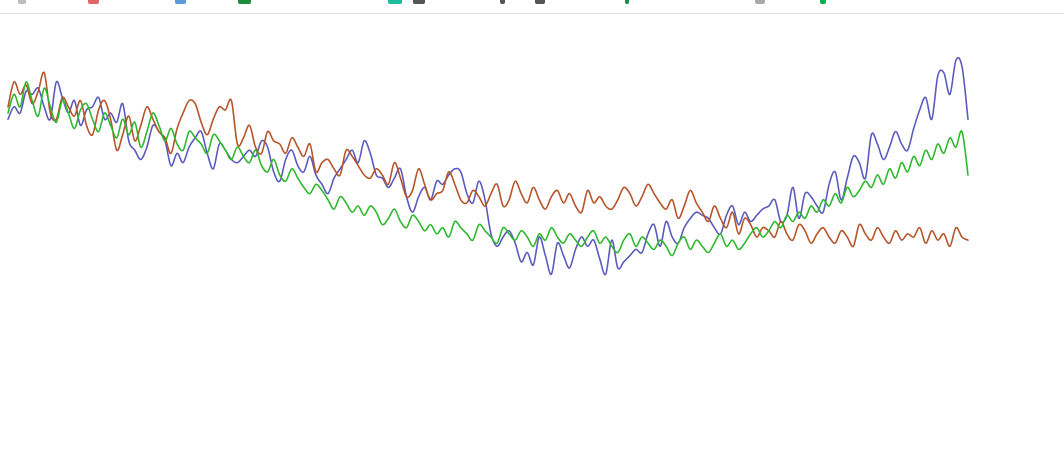 This screenshot has height=450, width=1064. What do you see at coordinates (532, 7) in the screenshot?
I see `browser-toolbar` at bounding box center [532, 7].